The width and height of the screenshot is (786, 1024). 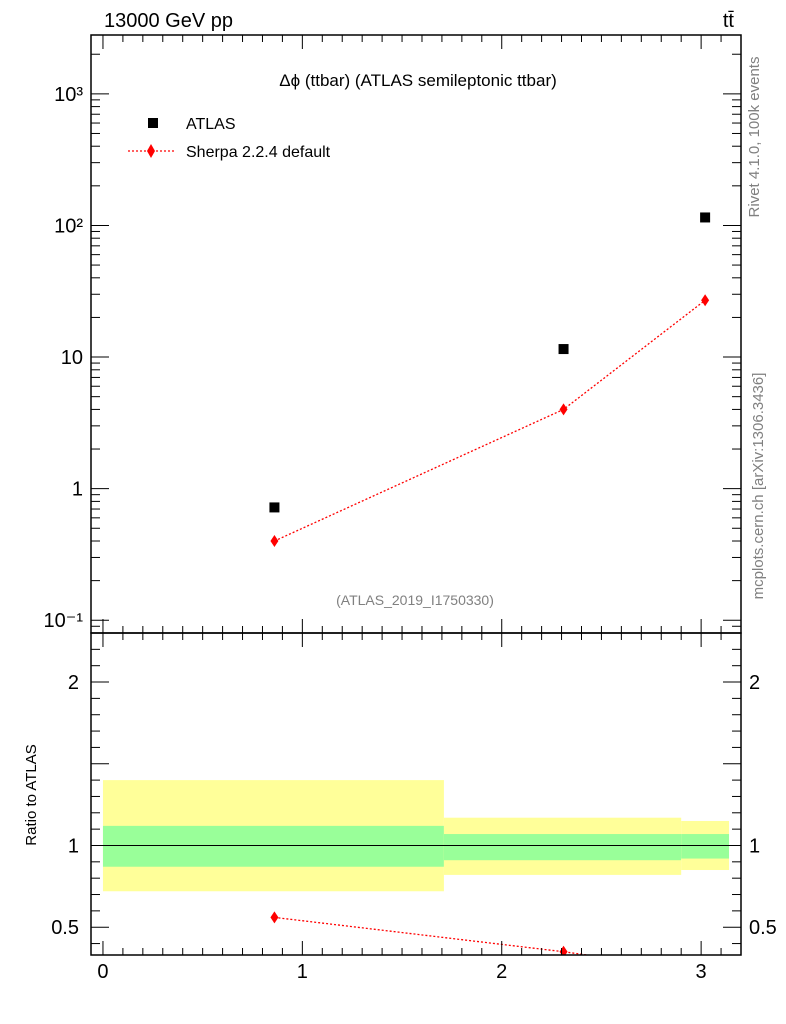 What do you see at coordinates (415, 600) in the screenshot?
I see `analysis-watermark: (ATLAS_2019_I1750330)` at bounding box center [415, 600].